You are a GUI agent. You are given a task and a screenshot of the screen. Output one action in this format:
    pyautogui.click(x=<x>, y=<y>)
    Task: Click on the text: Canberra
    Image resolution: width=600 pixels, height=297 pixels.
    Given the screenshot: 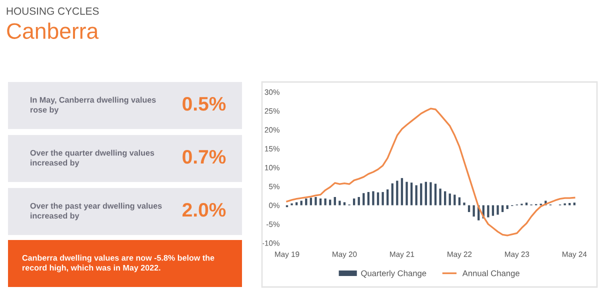 What is the action you would take?
    pyautogui.click(x=53, y=30)
    